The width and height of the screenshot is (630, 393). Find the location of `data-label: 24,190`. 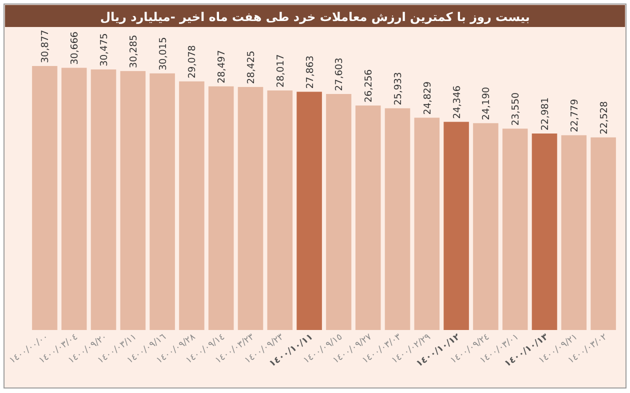

data-label: 24,190 is located at coordinates (486, 103).